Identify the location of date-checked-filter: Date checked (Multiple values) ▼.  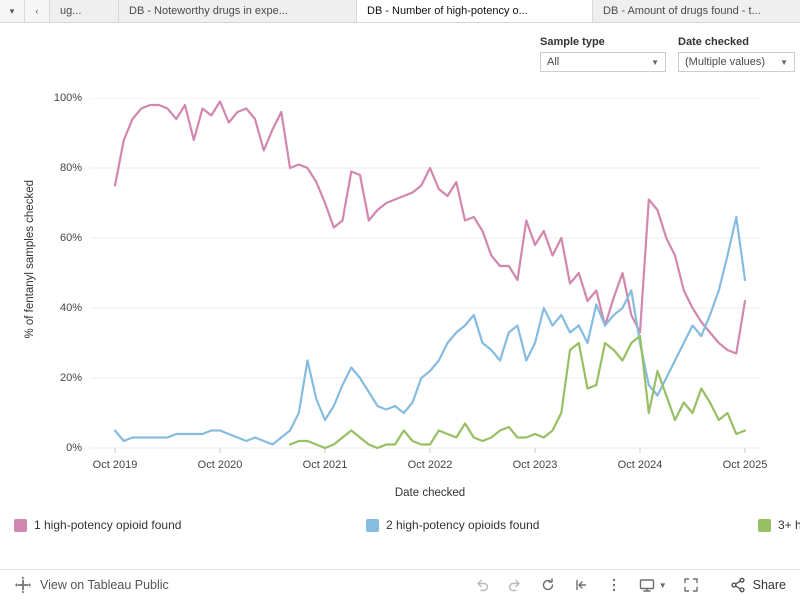
(736, 54).